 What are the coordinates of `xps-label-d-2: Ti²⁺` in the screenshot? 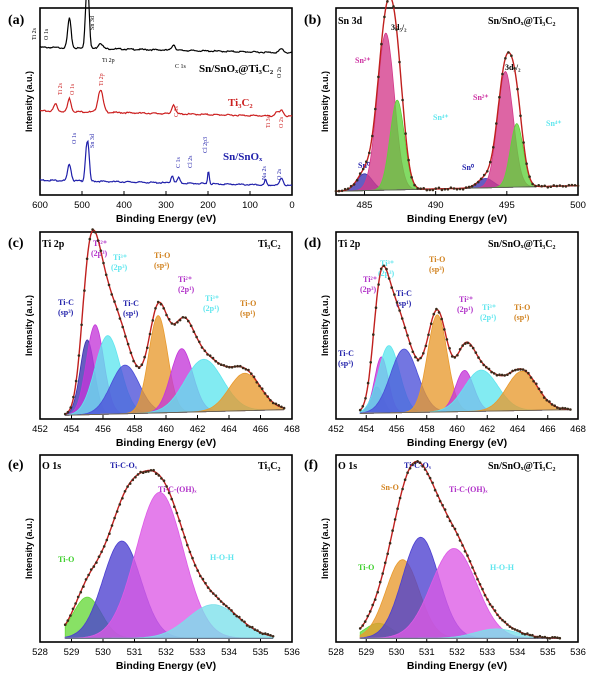 It's located at (370, 279).